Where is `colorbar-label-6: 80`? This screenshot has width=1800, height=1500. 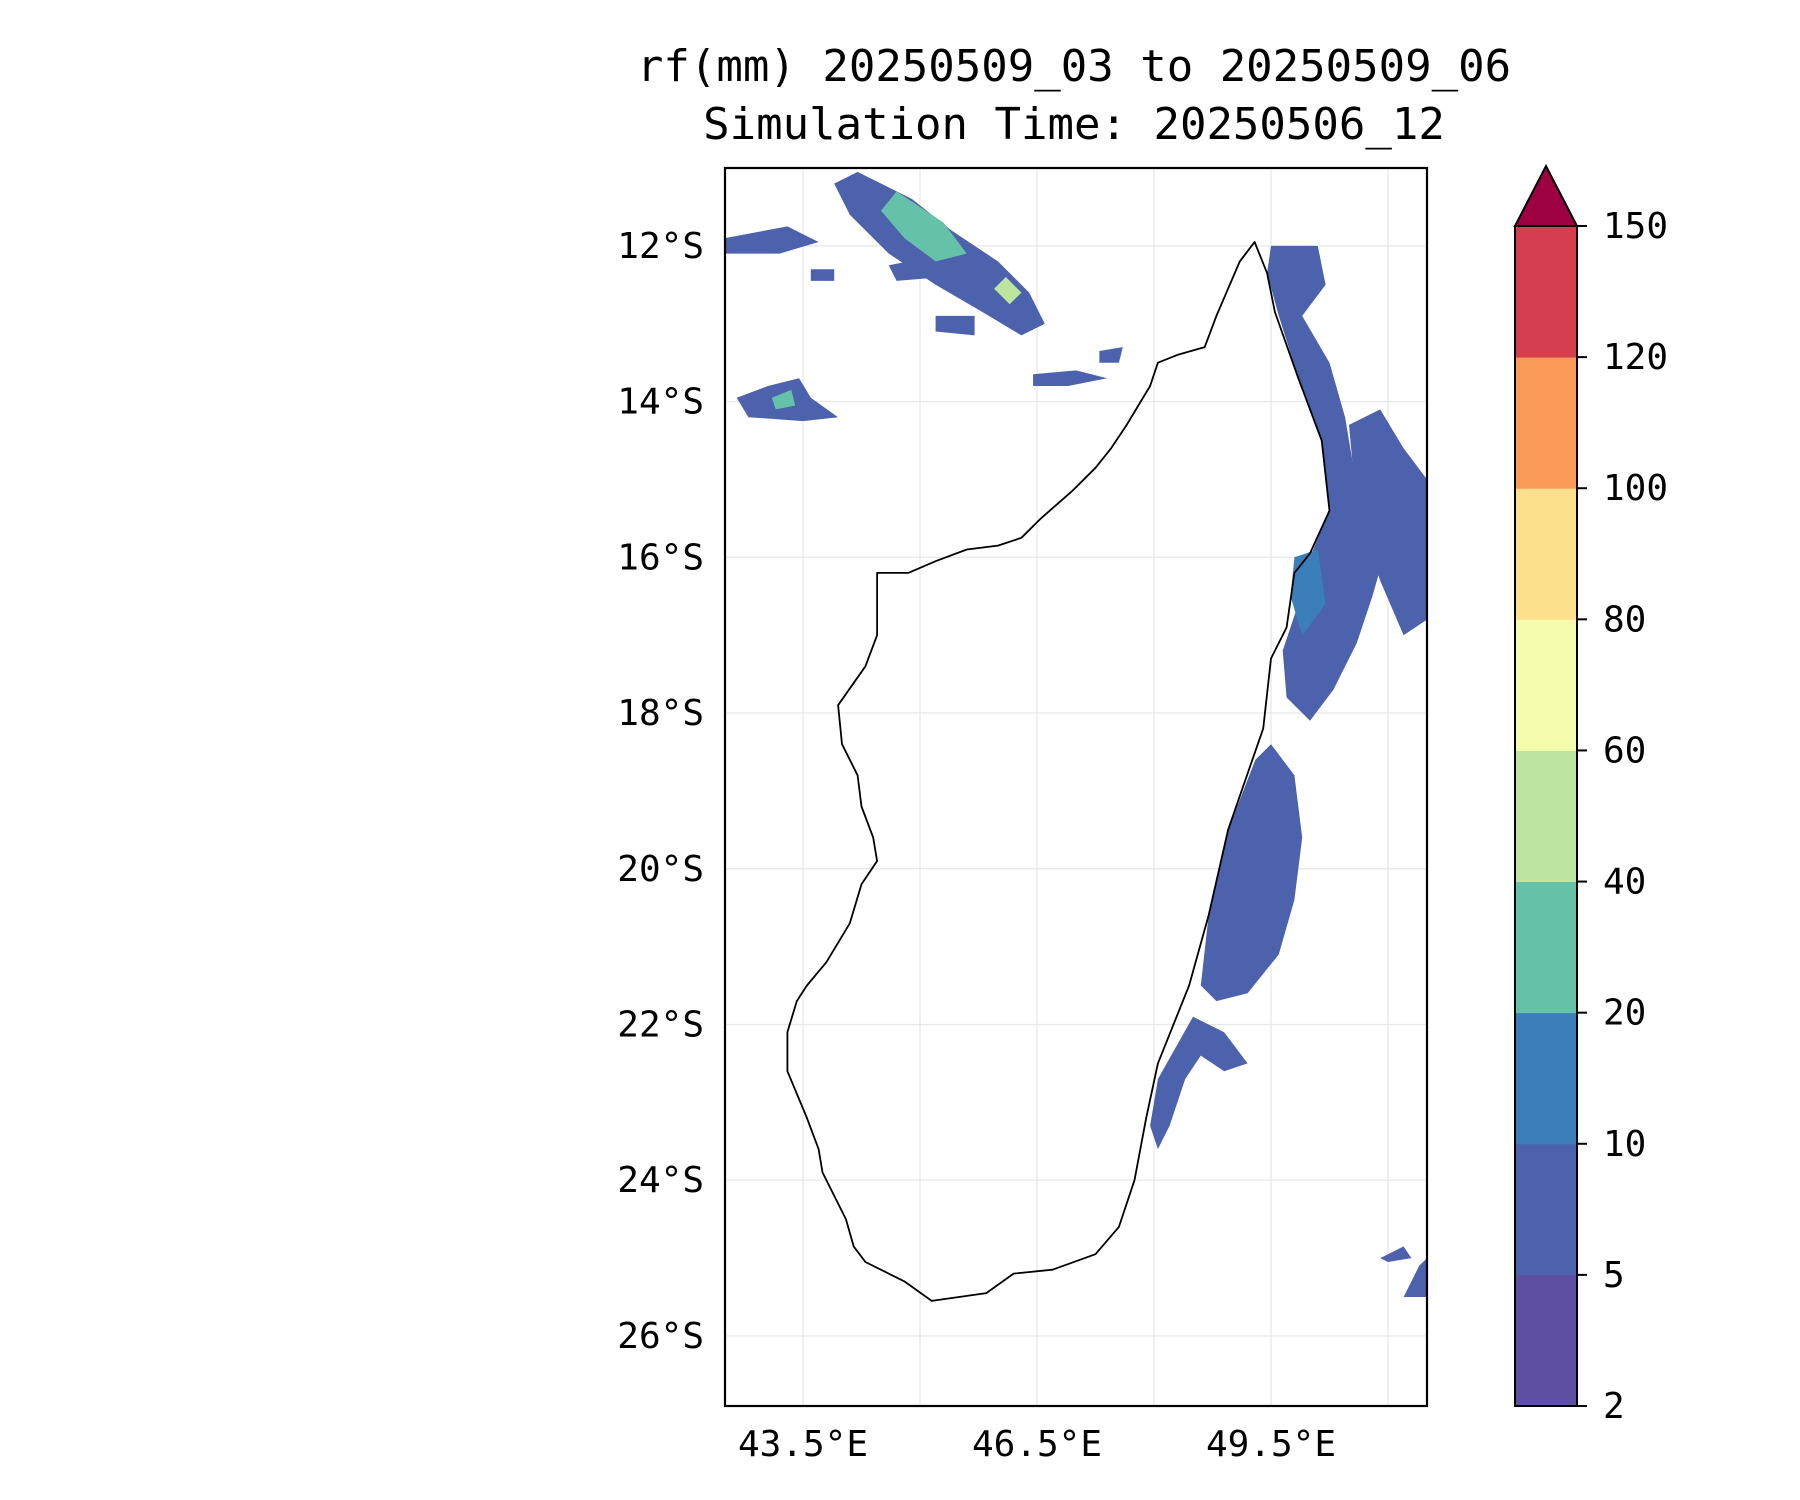 colorbar-label-6: 80 is located at coordinates (1624, 619).